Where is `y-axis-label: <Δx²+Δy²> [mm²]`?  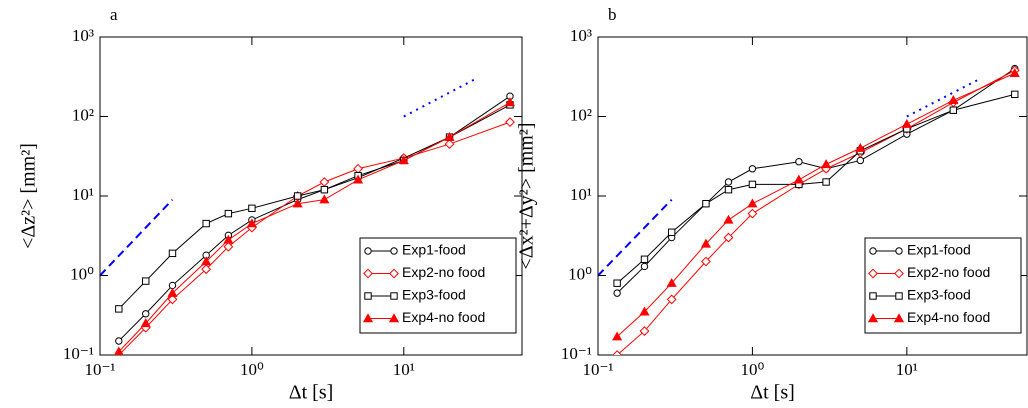 y-axis-label: <Δx²+Δy²> [mm²] is located at coordinates (527, 196).